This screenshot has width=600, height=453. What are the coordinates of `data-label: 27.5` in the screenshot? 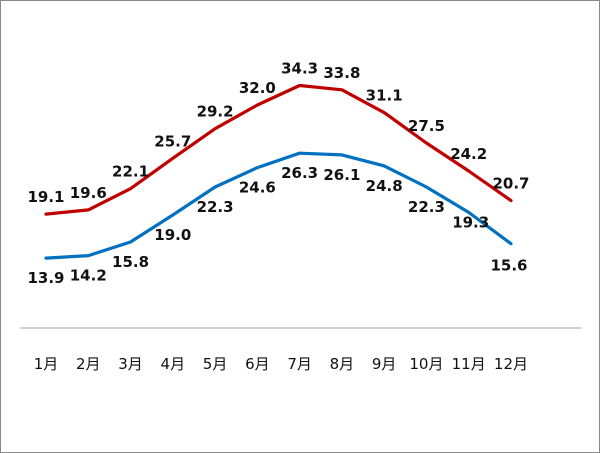 It's located at (426, 126).